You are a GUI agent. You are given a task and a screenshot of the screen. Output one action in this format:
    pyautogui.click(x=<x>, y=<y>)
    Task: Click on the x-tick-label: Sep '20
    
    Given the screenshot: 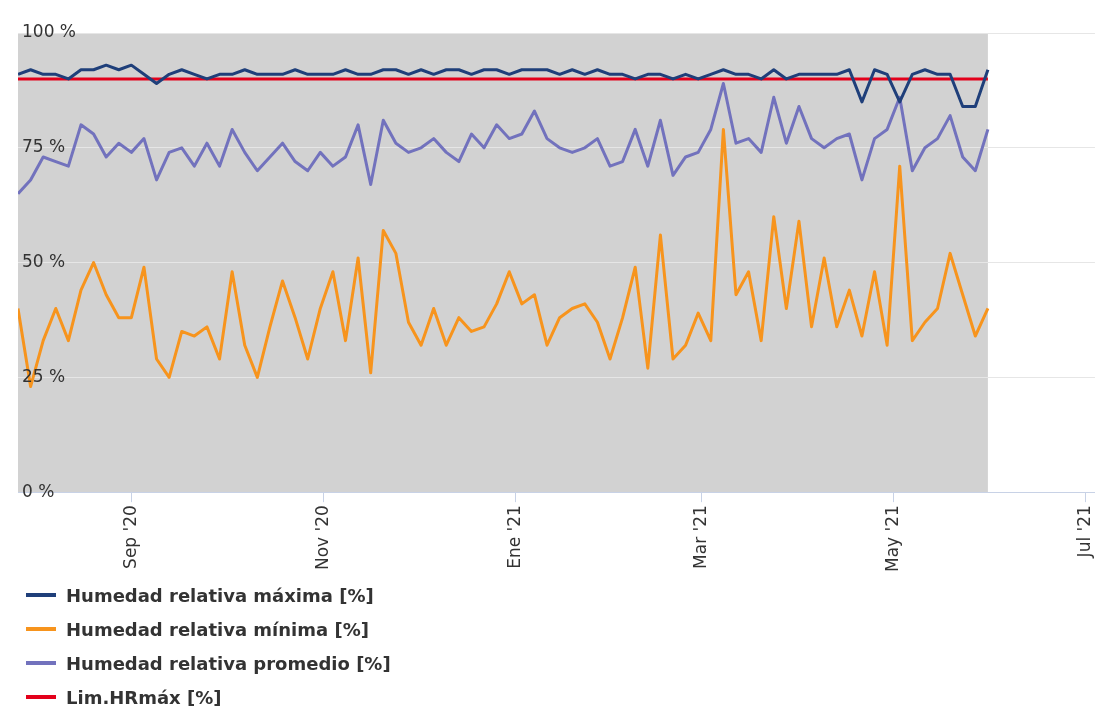 What is the action you would take?
    pyautogui.click(x=129, y=537)
    